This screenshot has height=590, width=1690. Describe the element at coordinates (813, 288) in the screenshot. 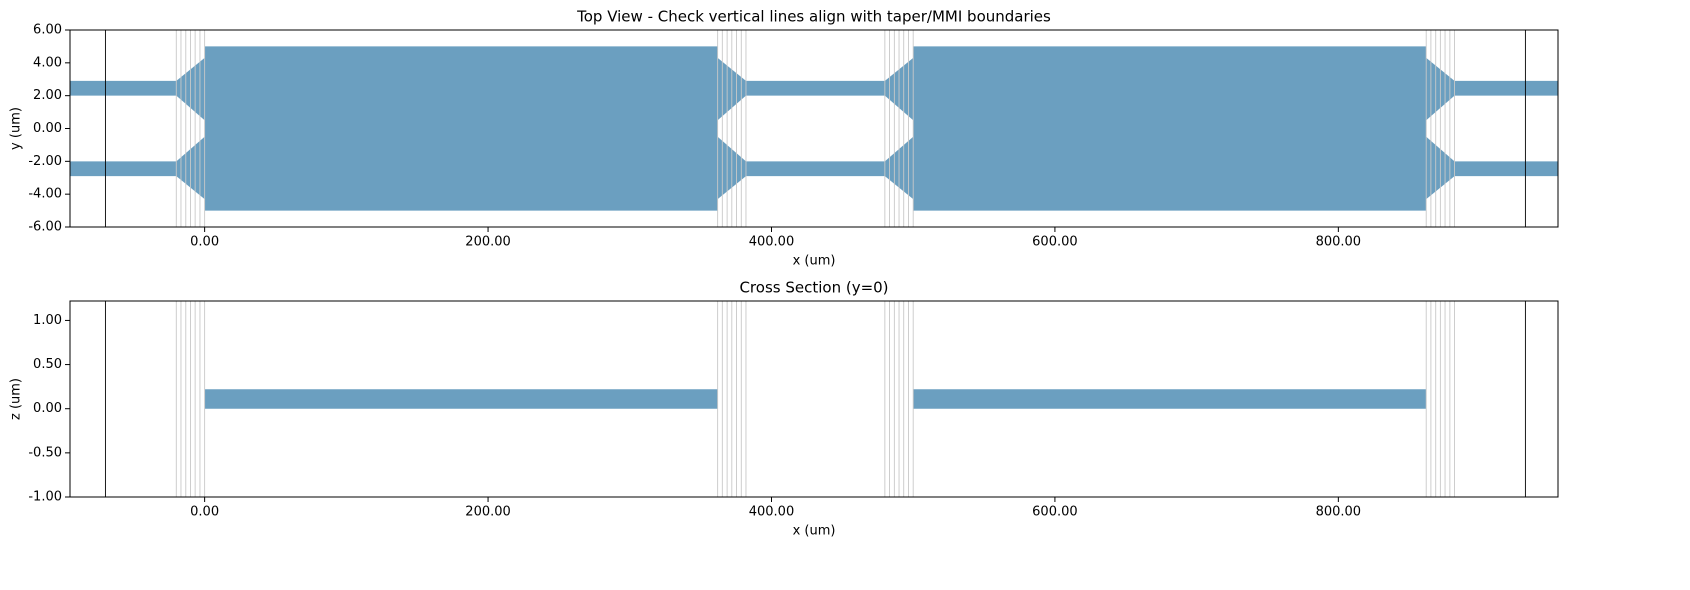

I see `chart-title: Cross Section (y=0)` at that location.